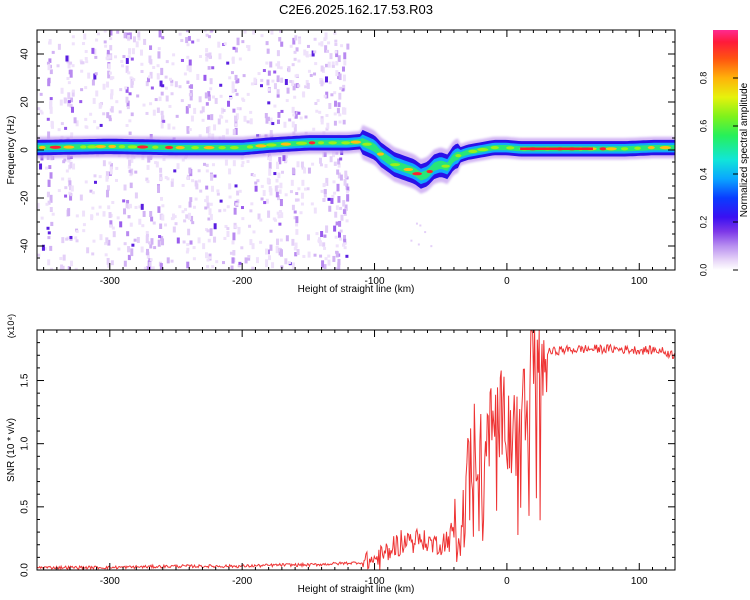 This screenshot has width=750, height=600. Describe the element at coordinates (242, 281) in the screenshot. I see `x-tick-label: -200` at that location.